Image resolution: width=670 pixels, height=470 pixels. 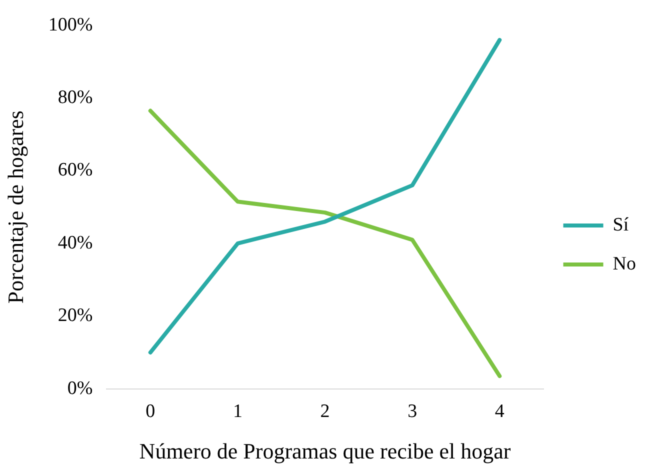 What do you see at coordinates (70, 25) in the screenshot?
I see `y-tick-label: 100%` at bounding box center [70, 25].